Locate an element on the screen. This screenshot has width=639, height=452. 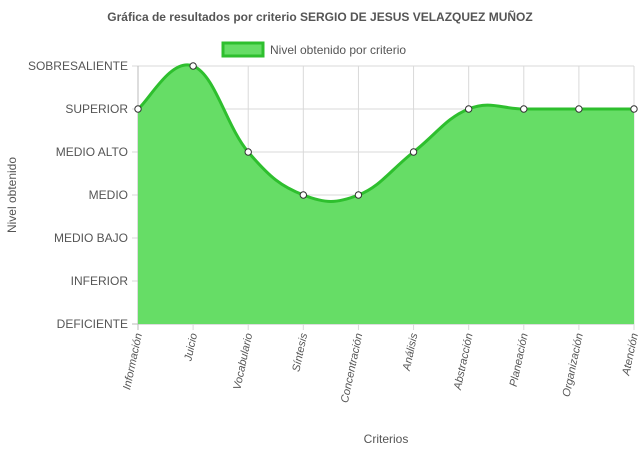
x-tick-label: Atención is located at coordinates (629, 354).